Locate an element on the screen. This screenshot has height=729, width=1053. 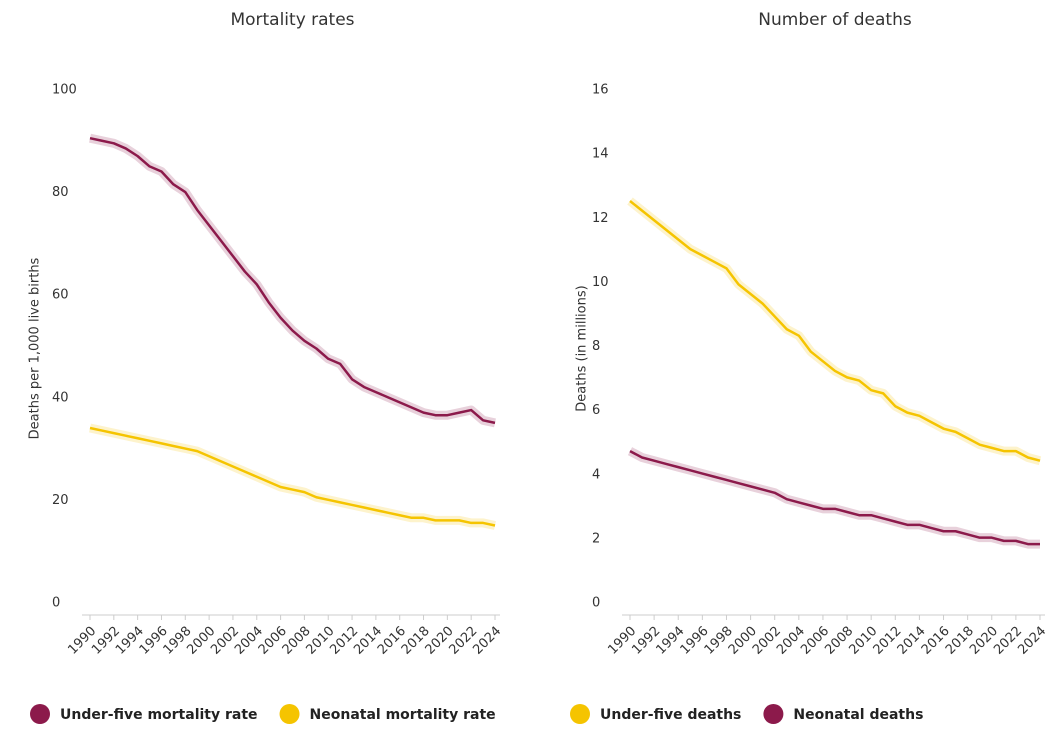
y-tick-label: 4 is located at coordinates (596, 474).